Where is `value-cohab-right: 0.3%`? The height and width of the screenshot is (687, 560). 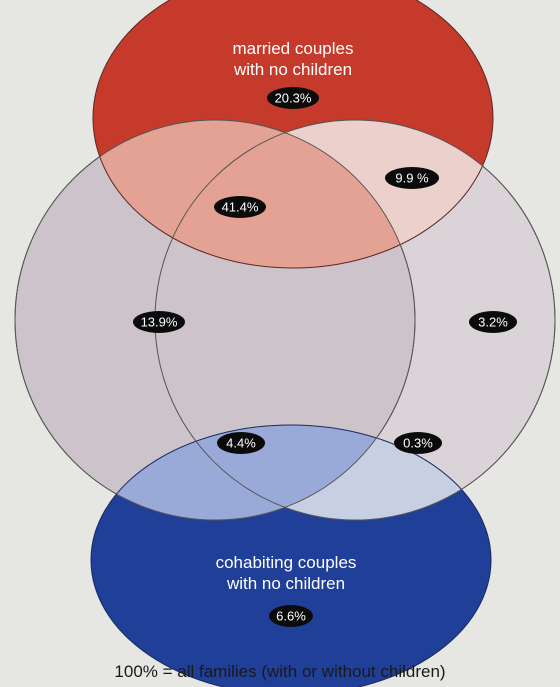 value-cohab-right: 0.3% is located at coordinates (418, 443).